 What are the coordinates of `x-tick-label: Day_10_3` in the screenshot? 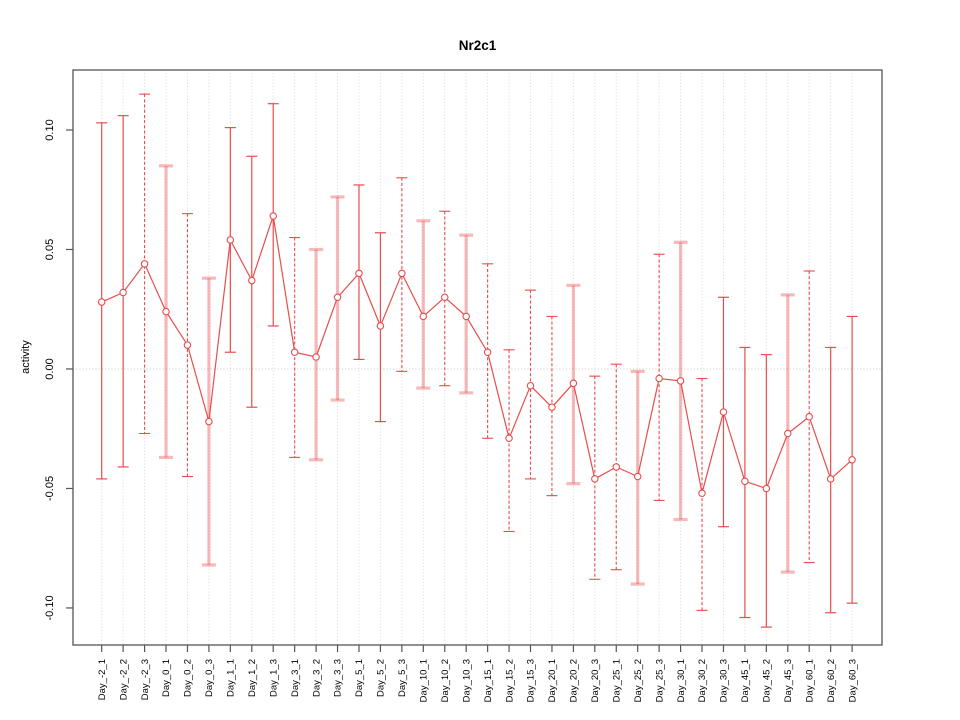 It's located at (466, 680).